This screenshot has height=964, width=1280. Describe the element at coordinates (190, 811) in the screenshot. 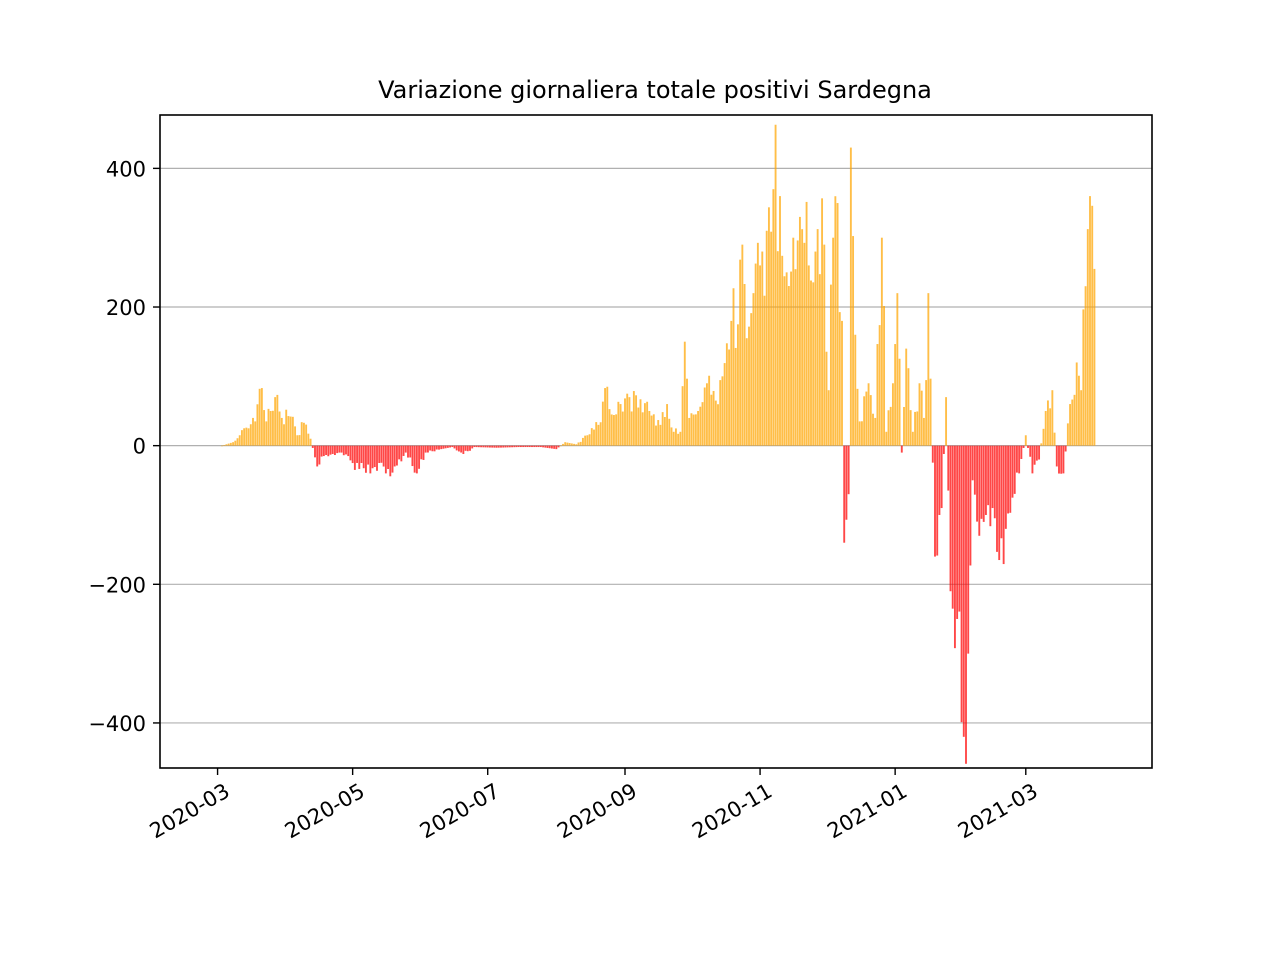

I see `x-tick-label: 2020-03` at that location.